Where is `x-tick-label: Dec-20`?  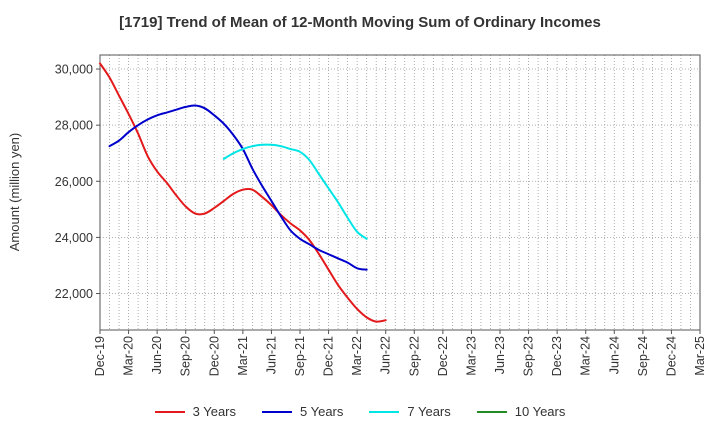 x-tick-label: Dec-20 is located at coordinates (214, 356).